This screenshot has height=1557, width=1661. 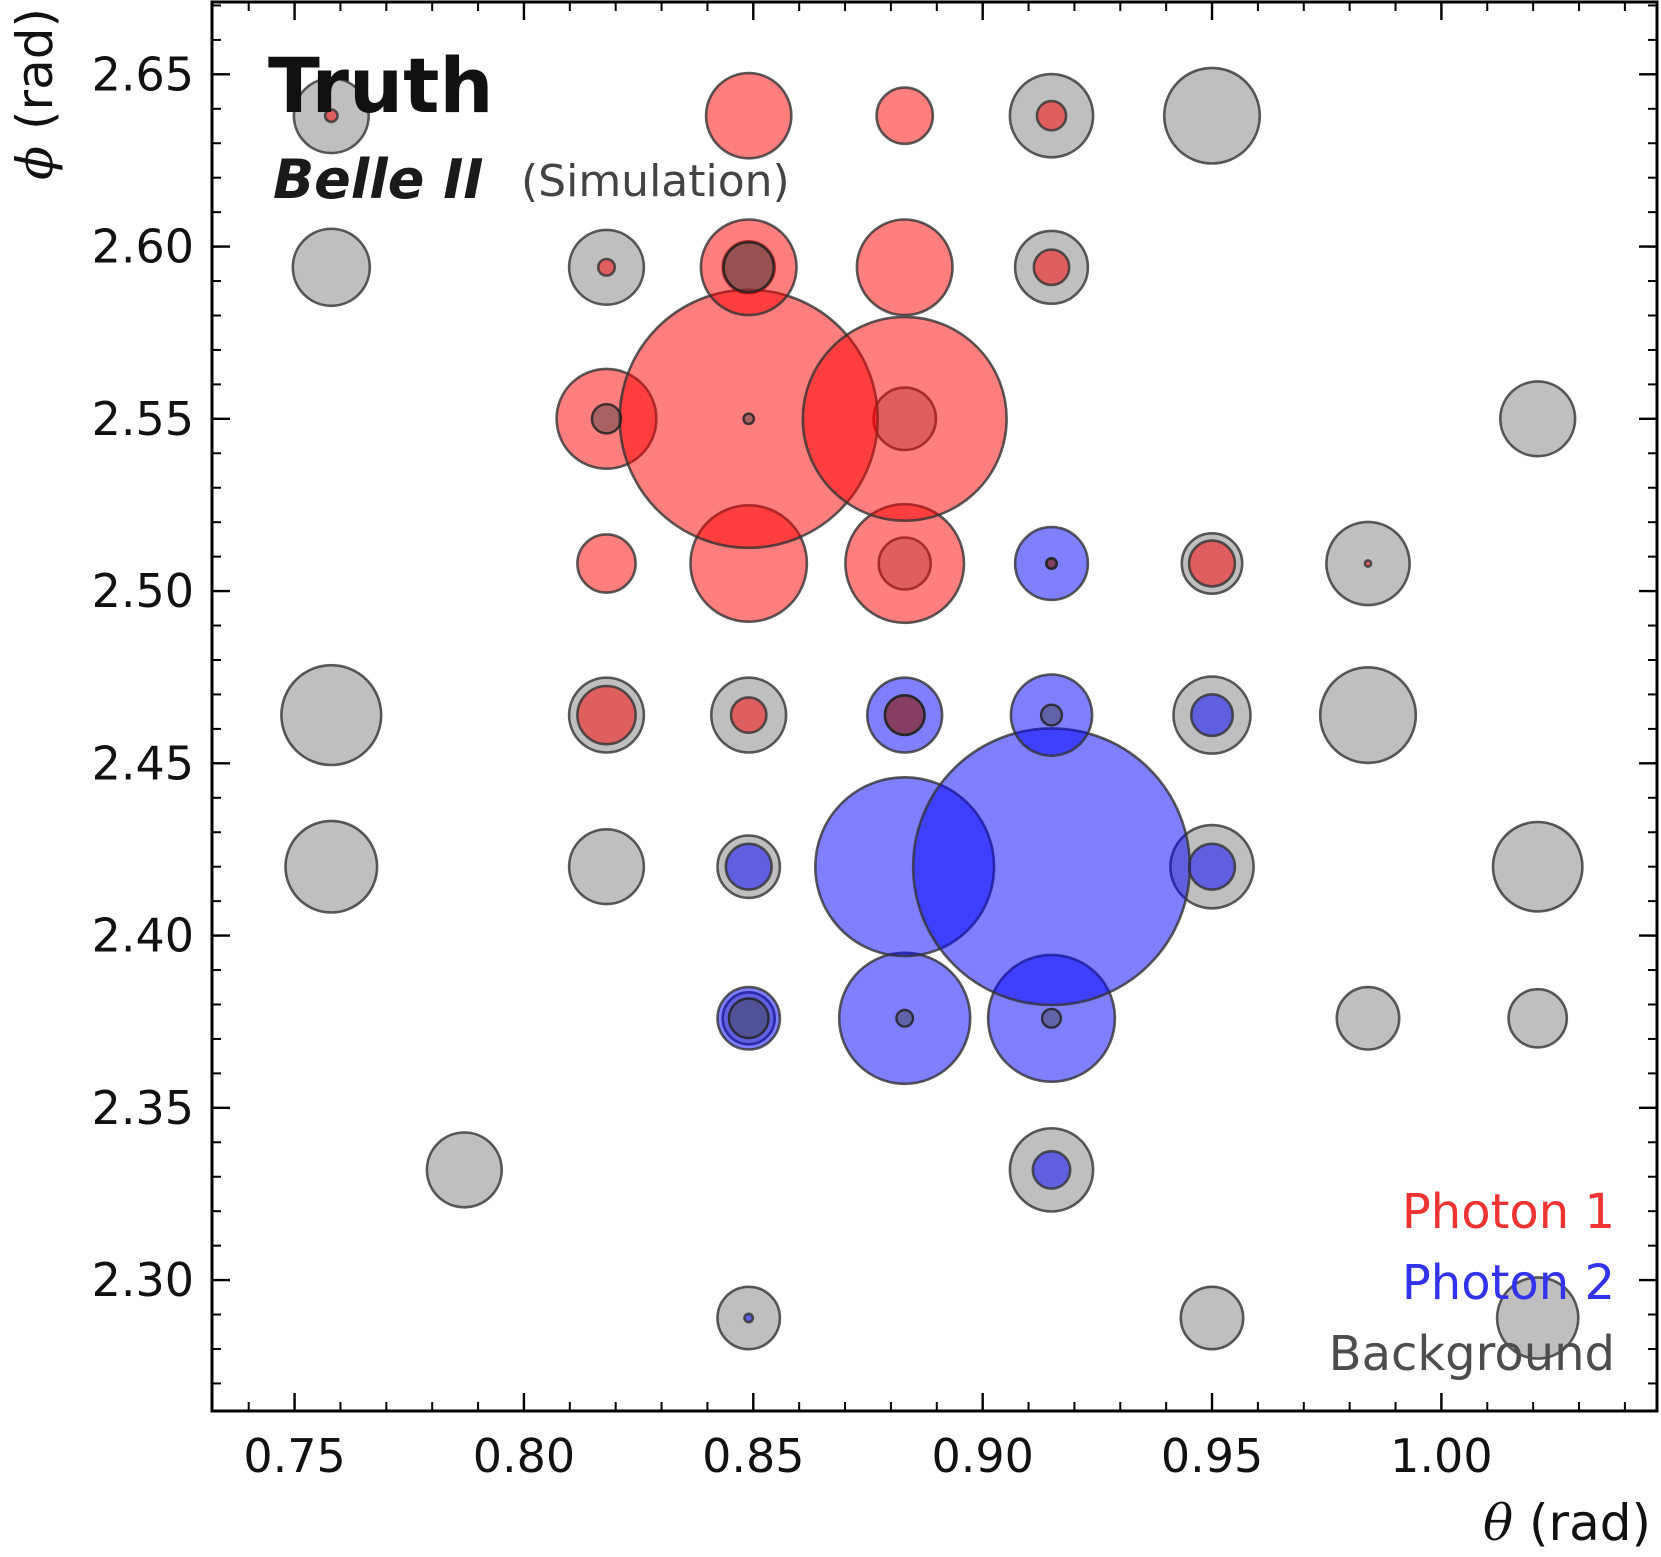 I want to click on y-axis-unit: (rad), so click(x=35, y=77).